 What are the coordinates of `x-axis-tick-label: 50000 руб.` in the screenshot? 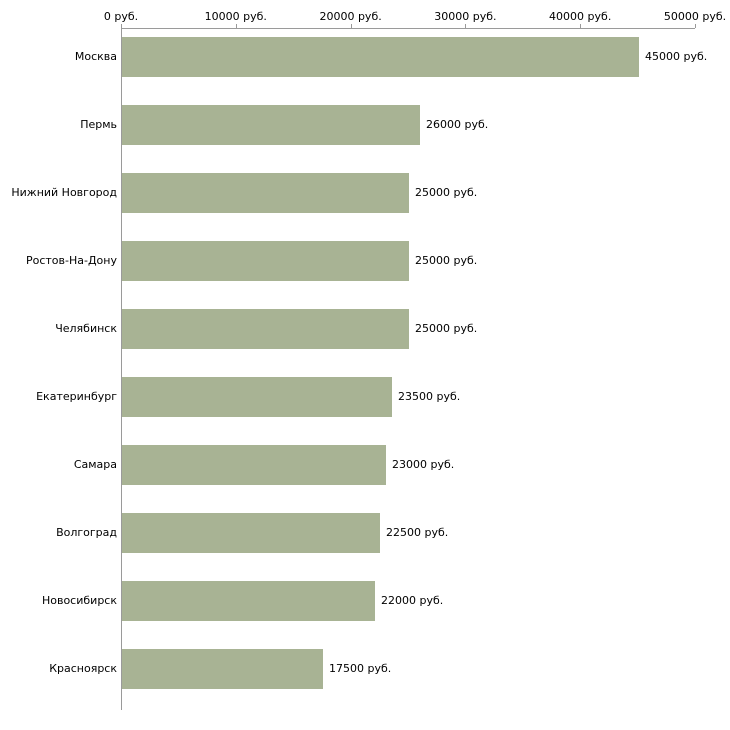 It's located at (695, 16).